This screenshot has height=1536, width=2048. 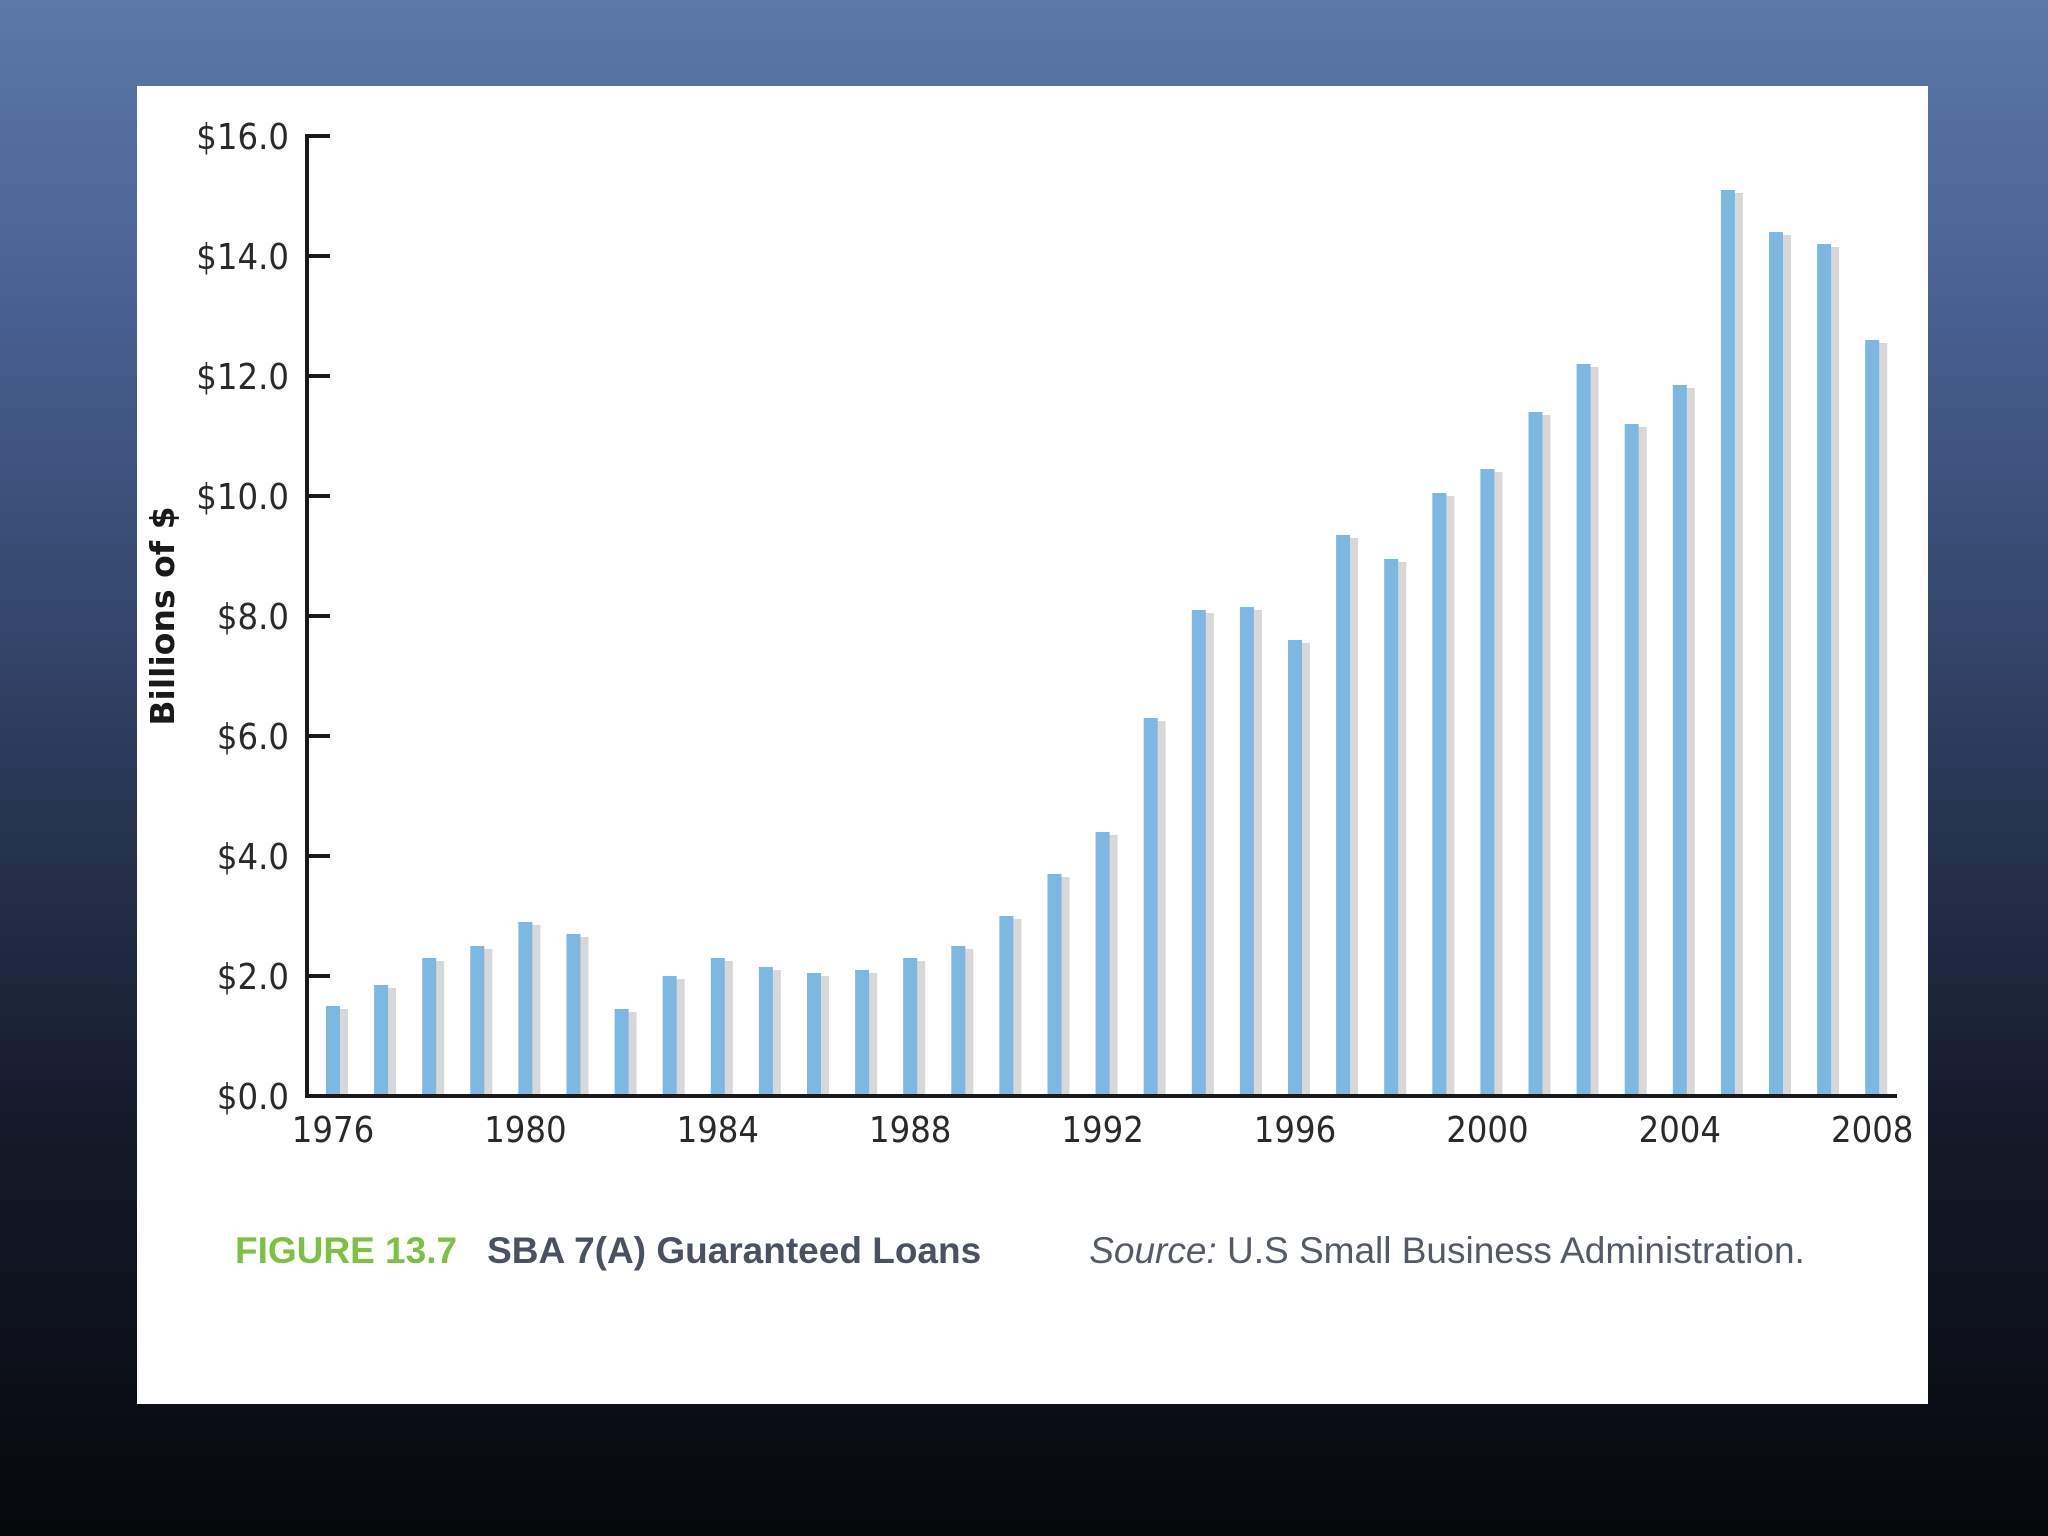 I want to click on bar-1977, so click(x=381, y=1040).